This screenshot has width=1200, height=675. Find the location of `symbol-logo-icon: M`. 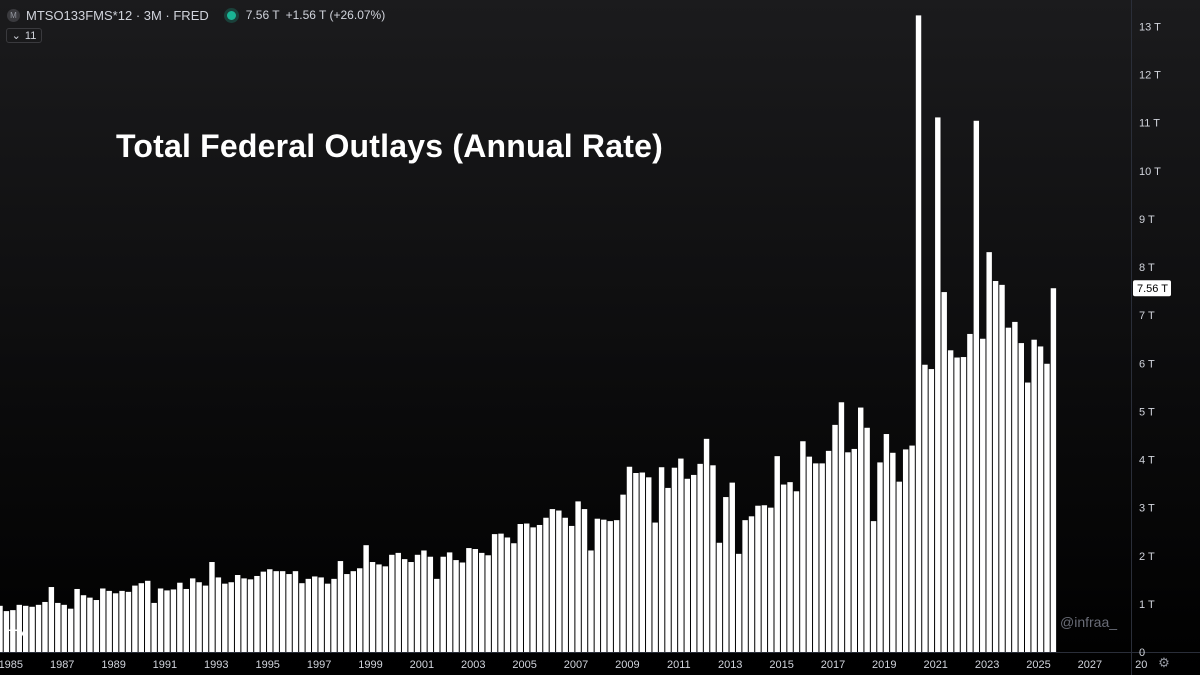

symbol-logo-icon: M is located at coordinates (13, 15).